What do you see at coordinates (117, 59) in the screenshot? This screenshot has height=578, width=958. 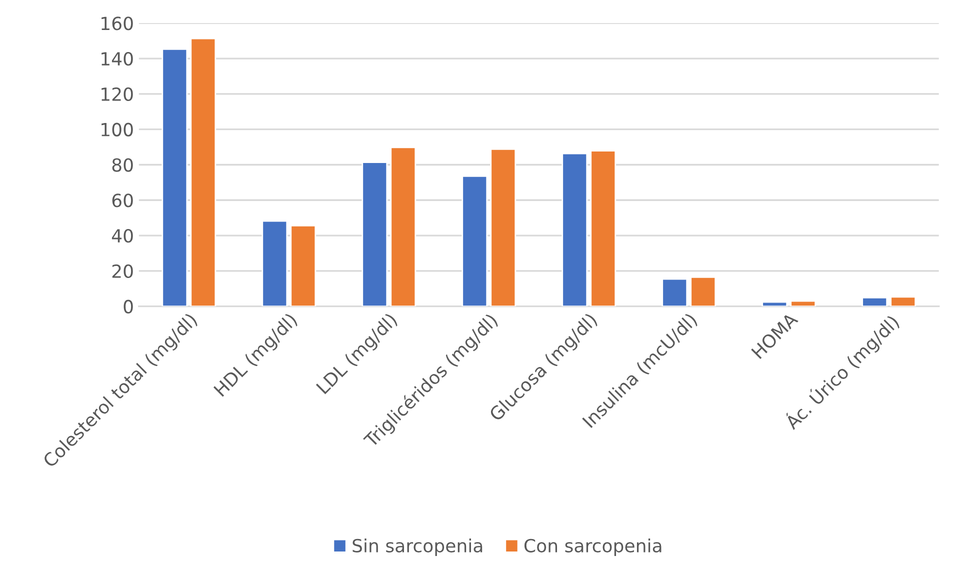 I see `y-tick-label: 140` at bounding box center [117, 59].